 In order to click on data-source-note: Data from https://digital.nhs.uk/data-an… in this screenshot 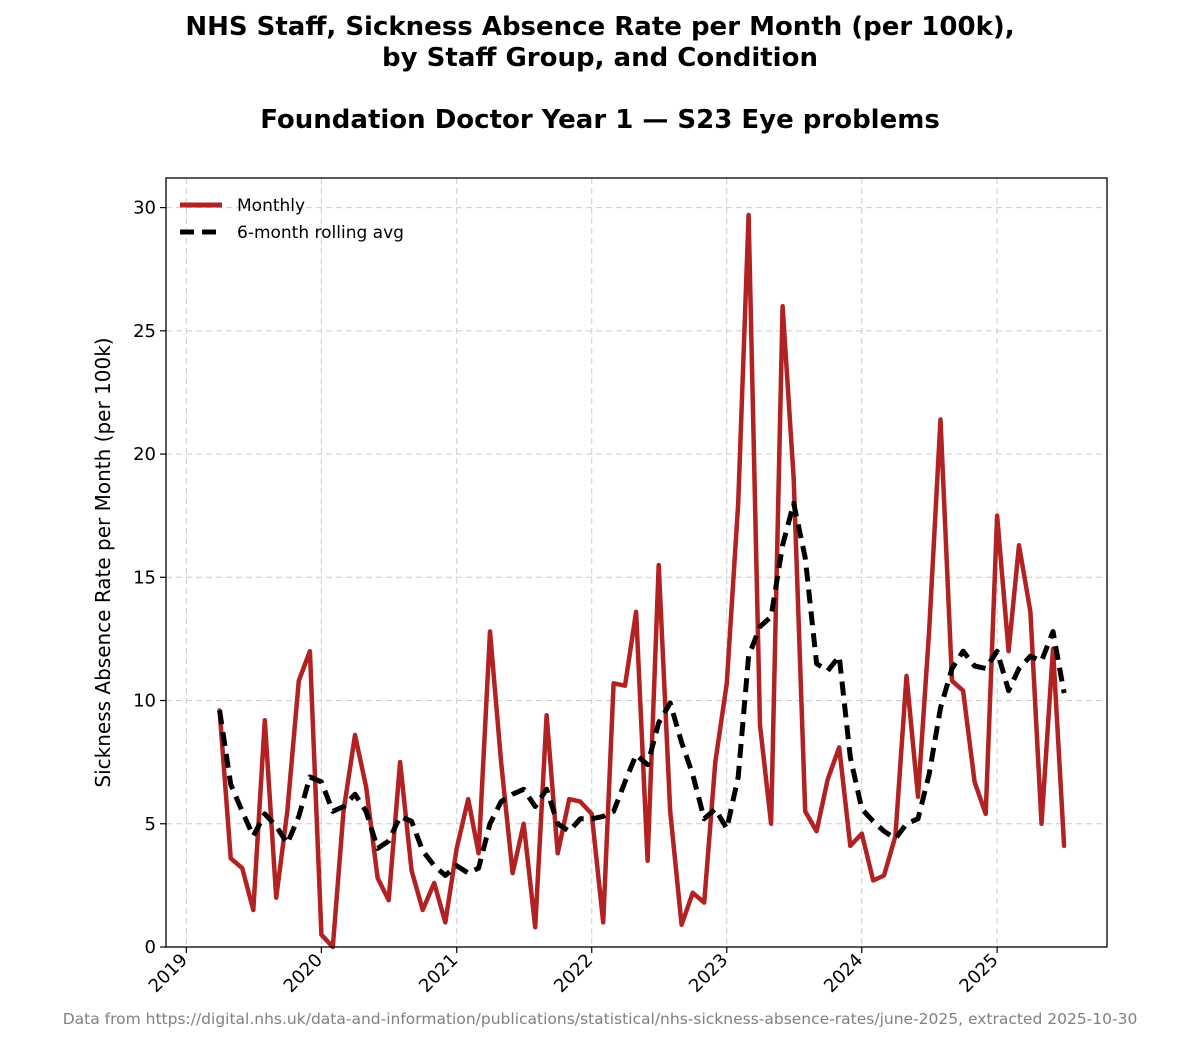, I will do `click(600, 1019)`.